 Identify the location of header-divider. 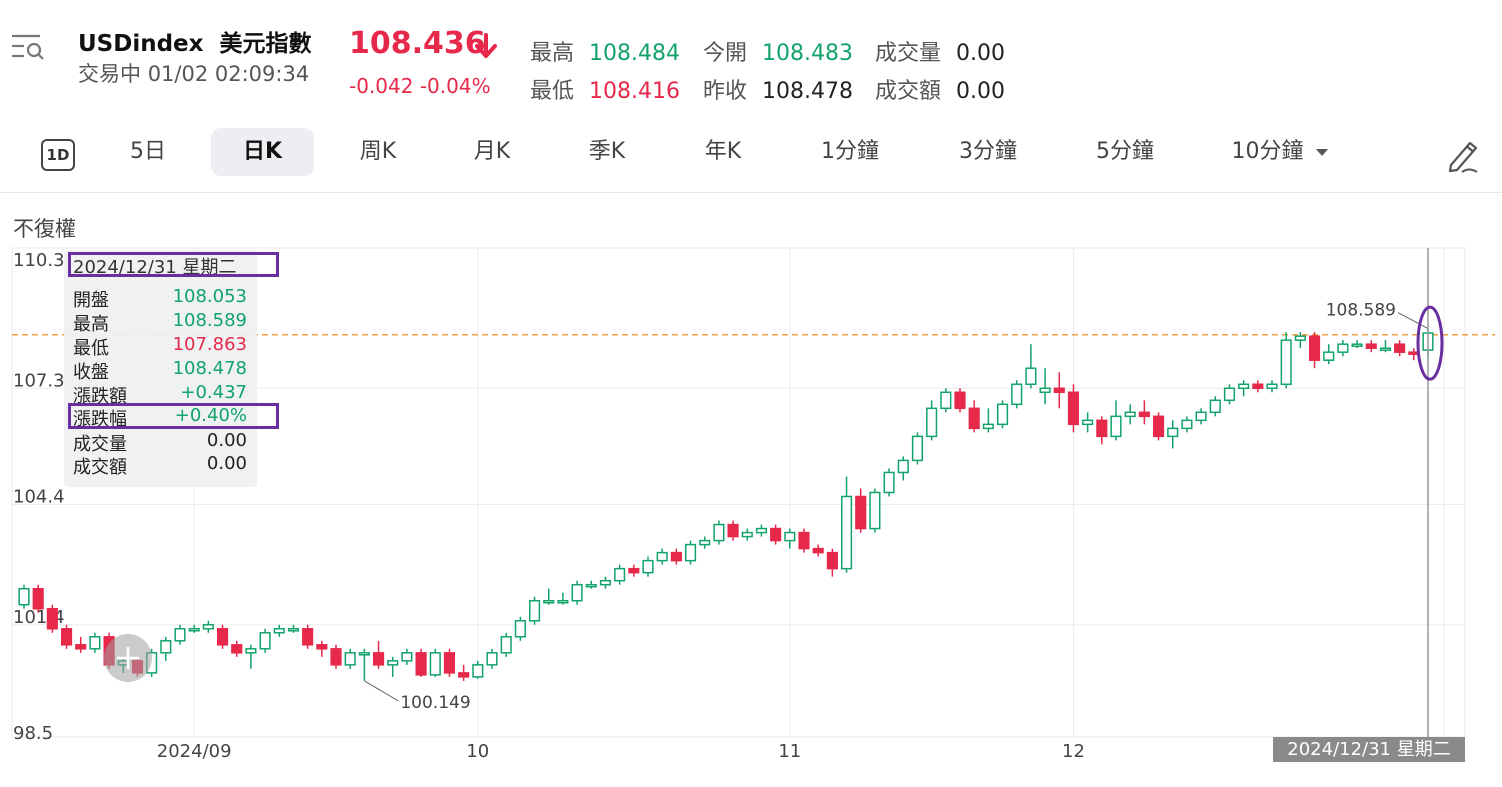
(751, 192).